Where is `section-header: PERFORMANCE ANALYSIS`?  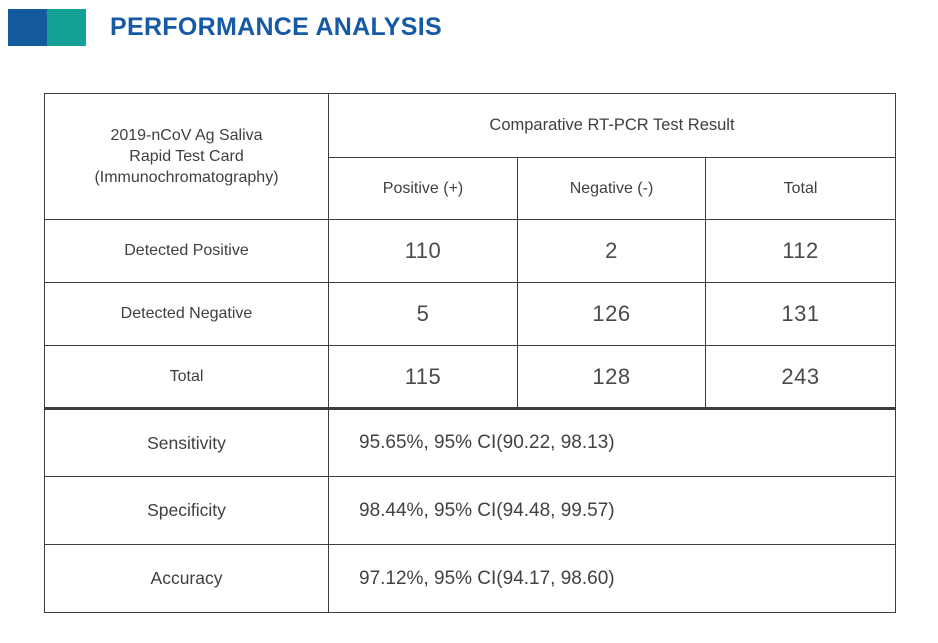
section-header: PERFORMANCE ANALYSIS is located at coordinates (225, 27).